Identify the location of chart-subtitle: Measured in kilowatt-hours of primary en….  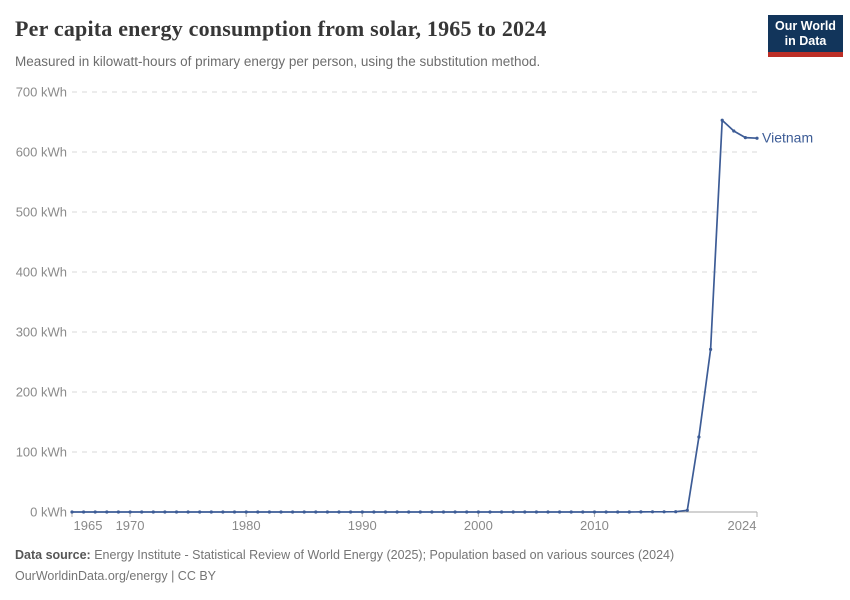
(278, 61).